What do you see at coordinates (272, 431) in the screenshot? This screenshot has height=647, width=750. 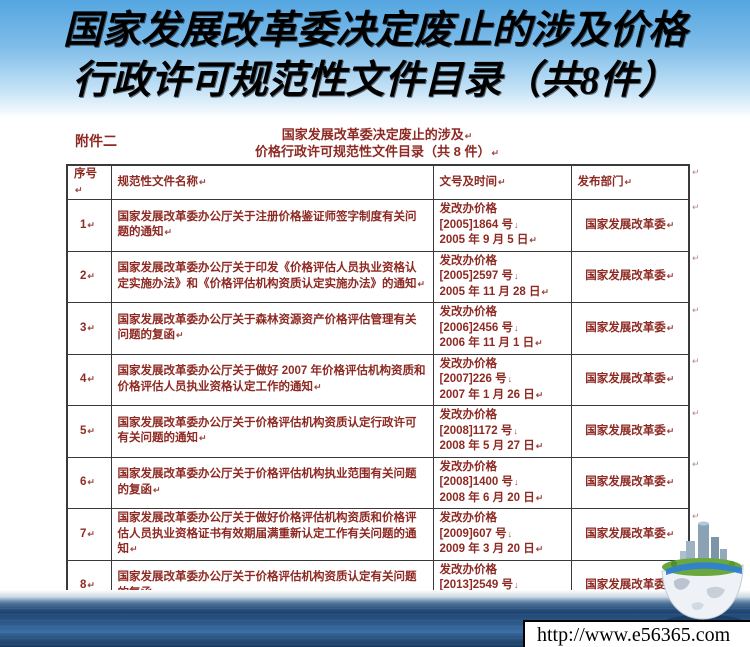 I see `document-name-cell: 国家发展改革委办公厅关于价格评估机构资质认定行政许可有关问题的通知↵` at bounding box center [272, 431].